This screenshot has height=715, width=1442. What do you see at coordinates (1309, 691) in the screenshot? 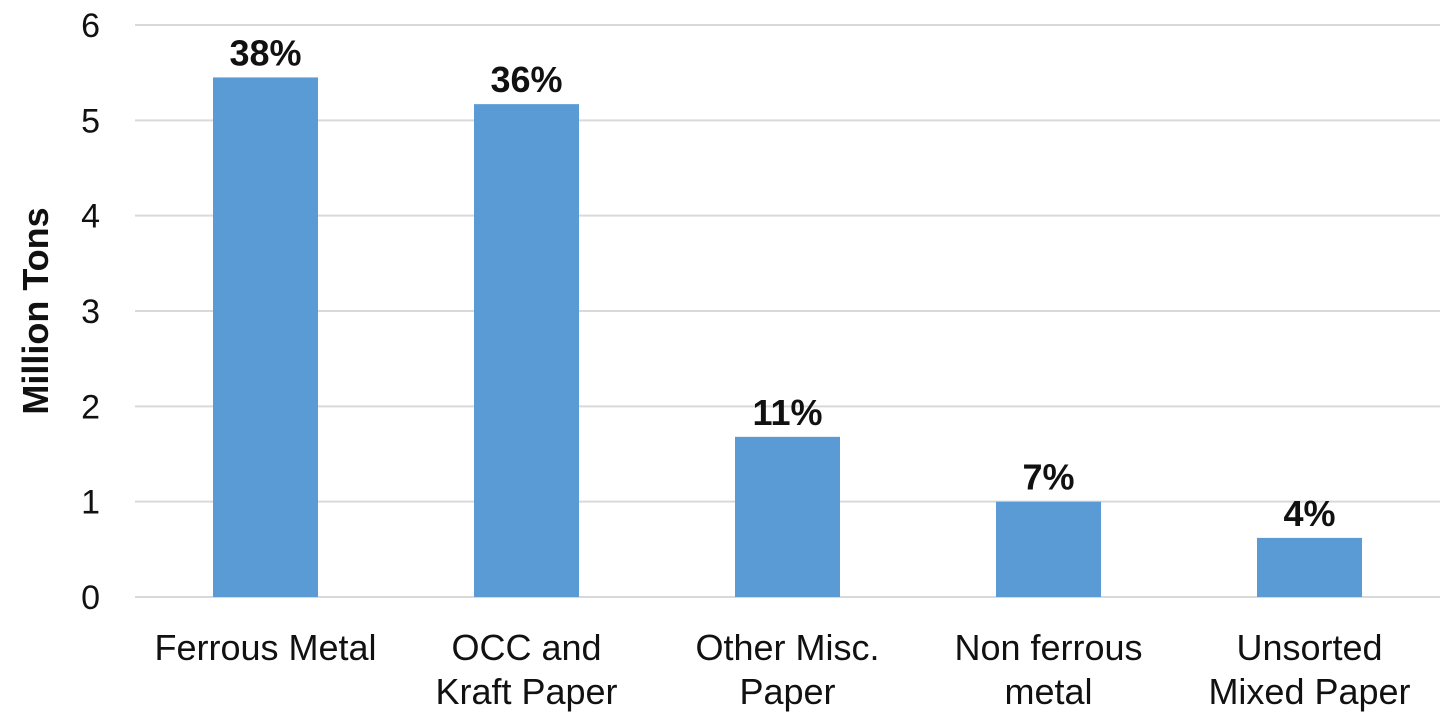
I see `x-category-label-line: Mixed Paper` at bounding box center [1309, 691].